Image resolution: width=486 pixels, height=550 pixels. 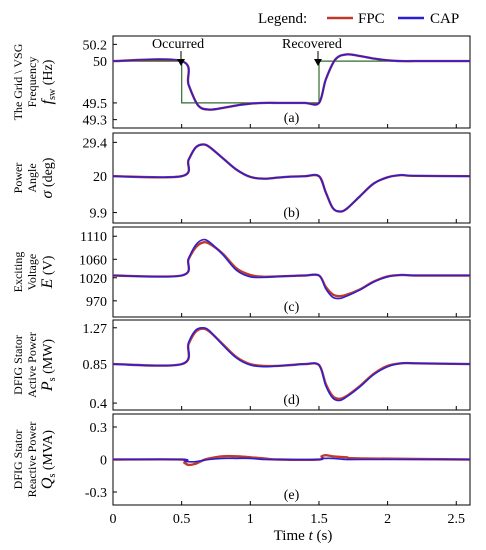 What do you see at coordinates (457, 519) in the screenshot?
I see `x-tick-label: 2.5` at bounding box center [457, 519].